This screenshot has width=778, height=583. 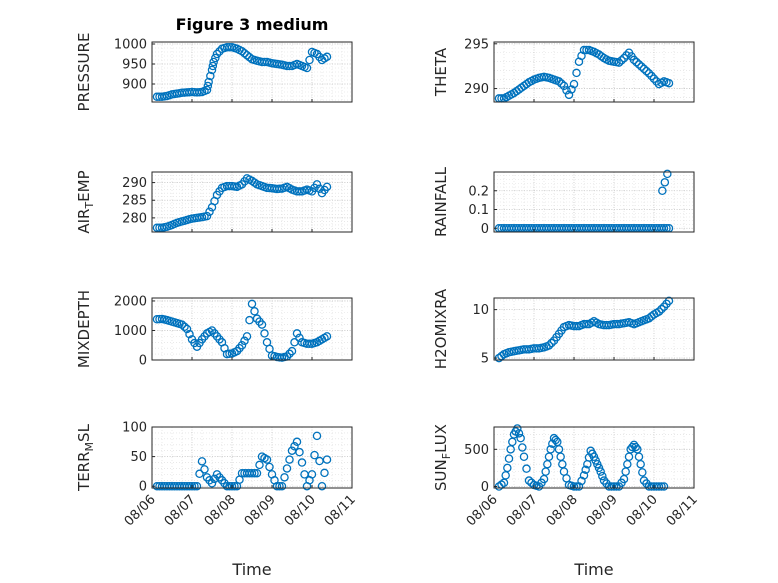 What do you see at coordinates (478, 191) in the screenshot?
I see `y-tick-label: 0.2` at bounding box center [478, 191].